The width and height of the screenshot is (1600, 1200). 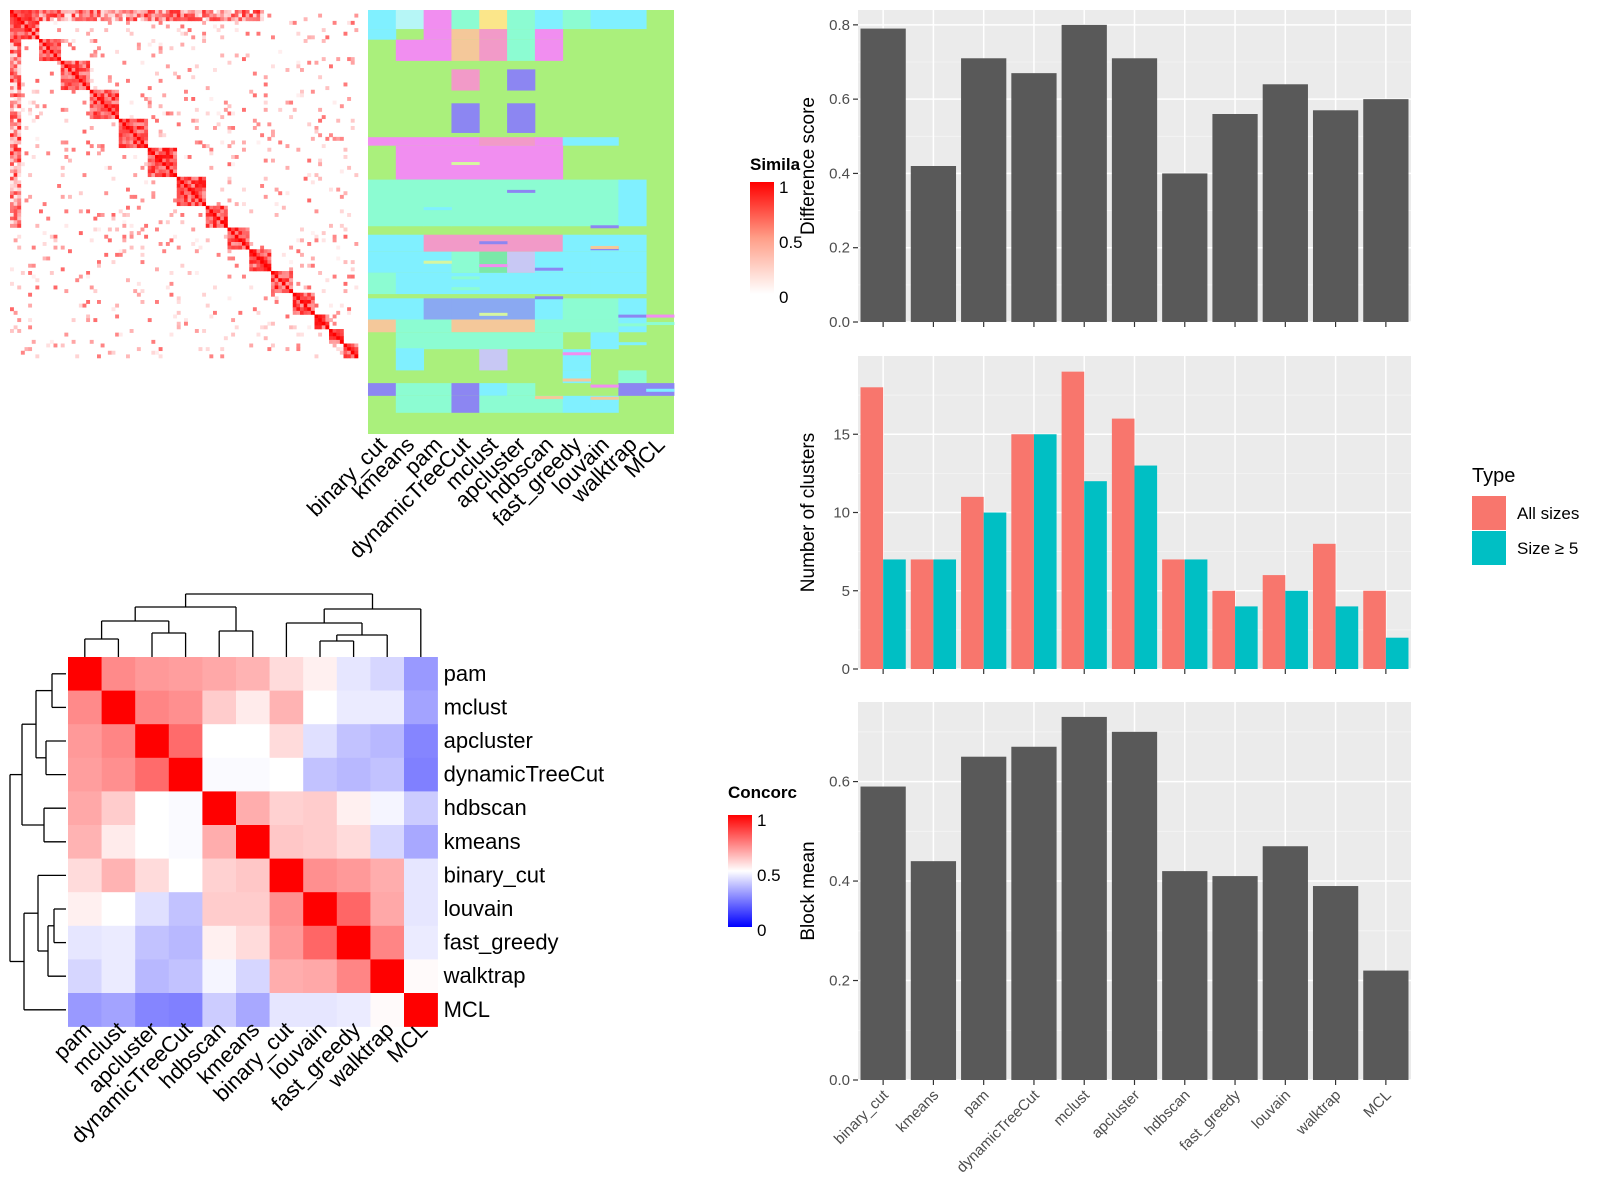 What do you see at coordinates (1235, 978) in the screenshot?
I see `bar-fast_greedy` at bounding box center [1235, 978].